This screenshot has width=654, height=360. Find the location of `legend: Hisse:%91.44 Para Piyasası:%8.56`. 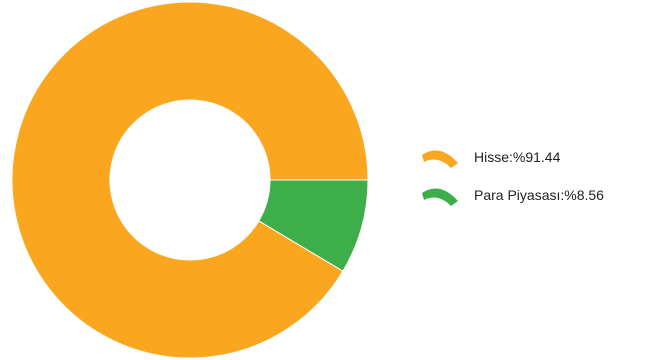

legend: Hisse:%91.44 Para Piyasası:%8.56 is located at coordinates (512, 181).